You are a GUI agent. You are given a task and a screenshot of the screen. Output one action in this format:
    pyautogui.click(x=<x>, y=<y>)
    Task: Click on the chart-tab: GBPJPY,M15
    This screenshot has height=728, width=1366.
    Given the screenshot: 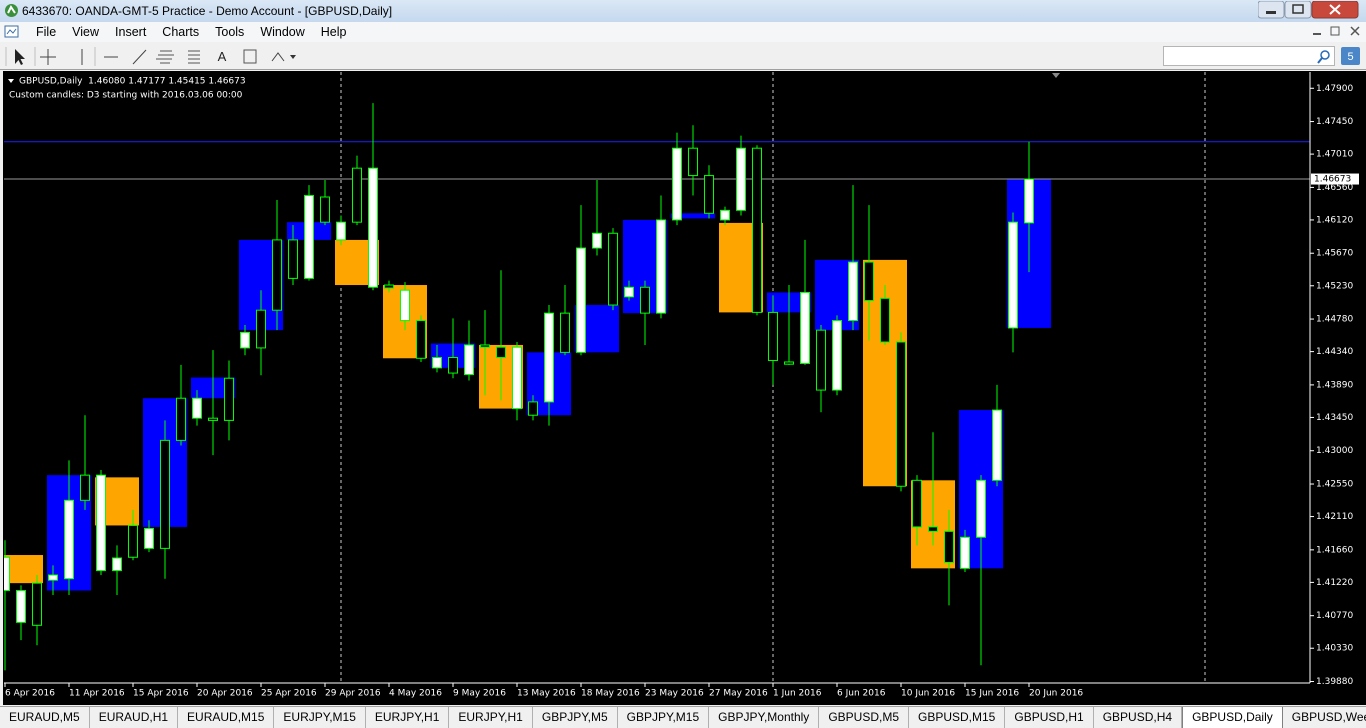 What is the action you would take?
    pyautogui.click(x=664, y=717)
    